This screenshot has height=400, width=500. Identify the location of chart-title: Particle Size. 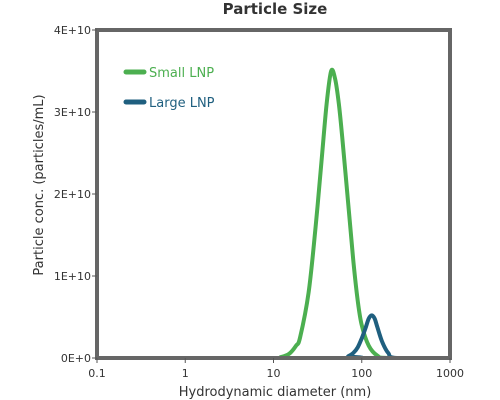
(275, 9).